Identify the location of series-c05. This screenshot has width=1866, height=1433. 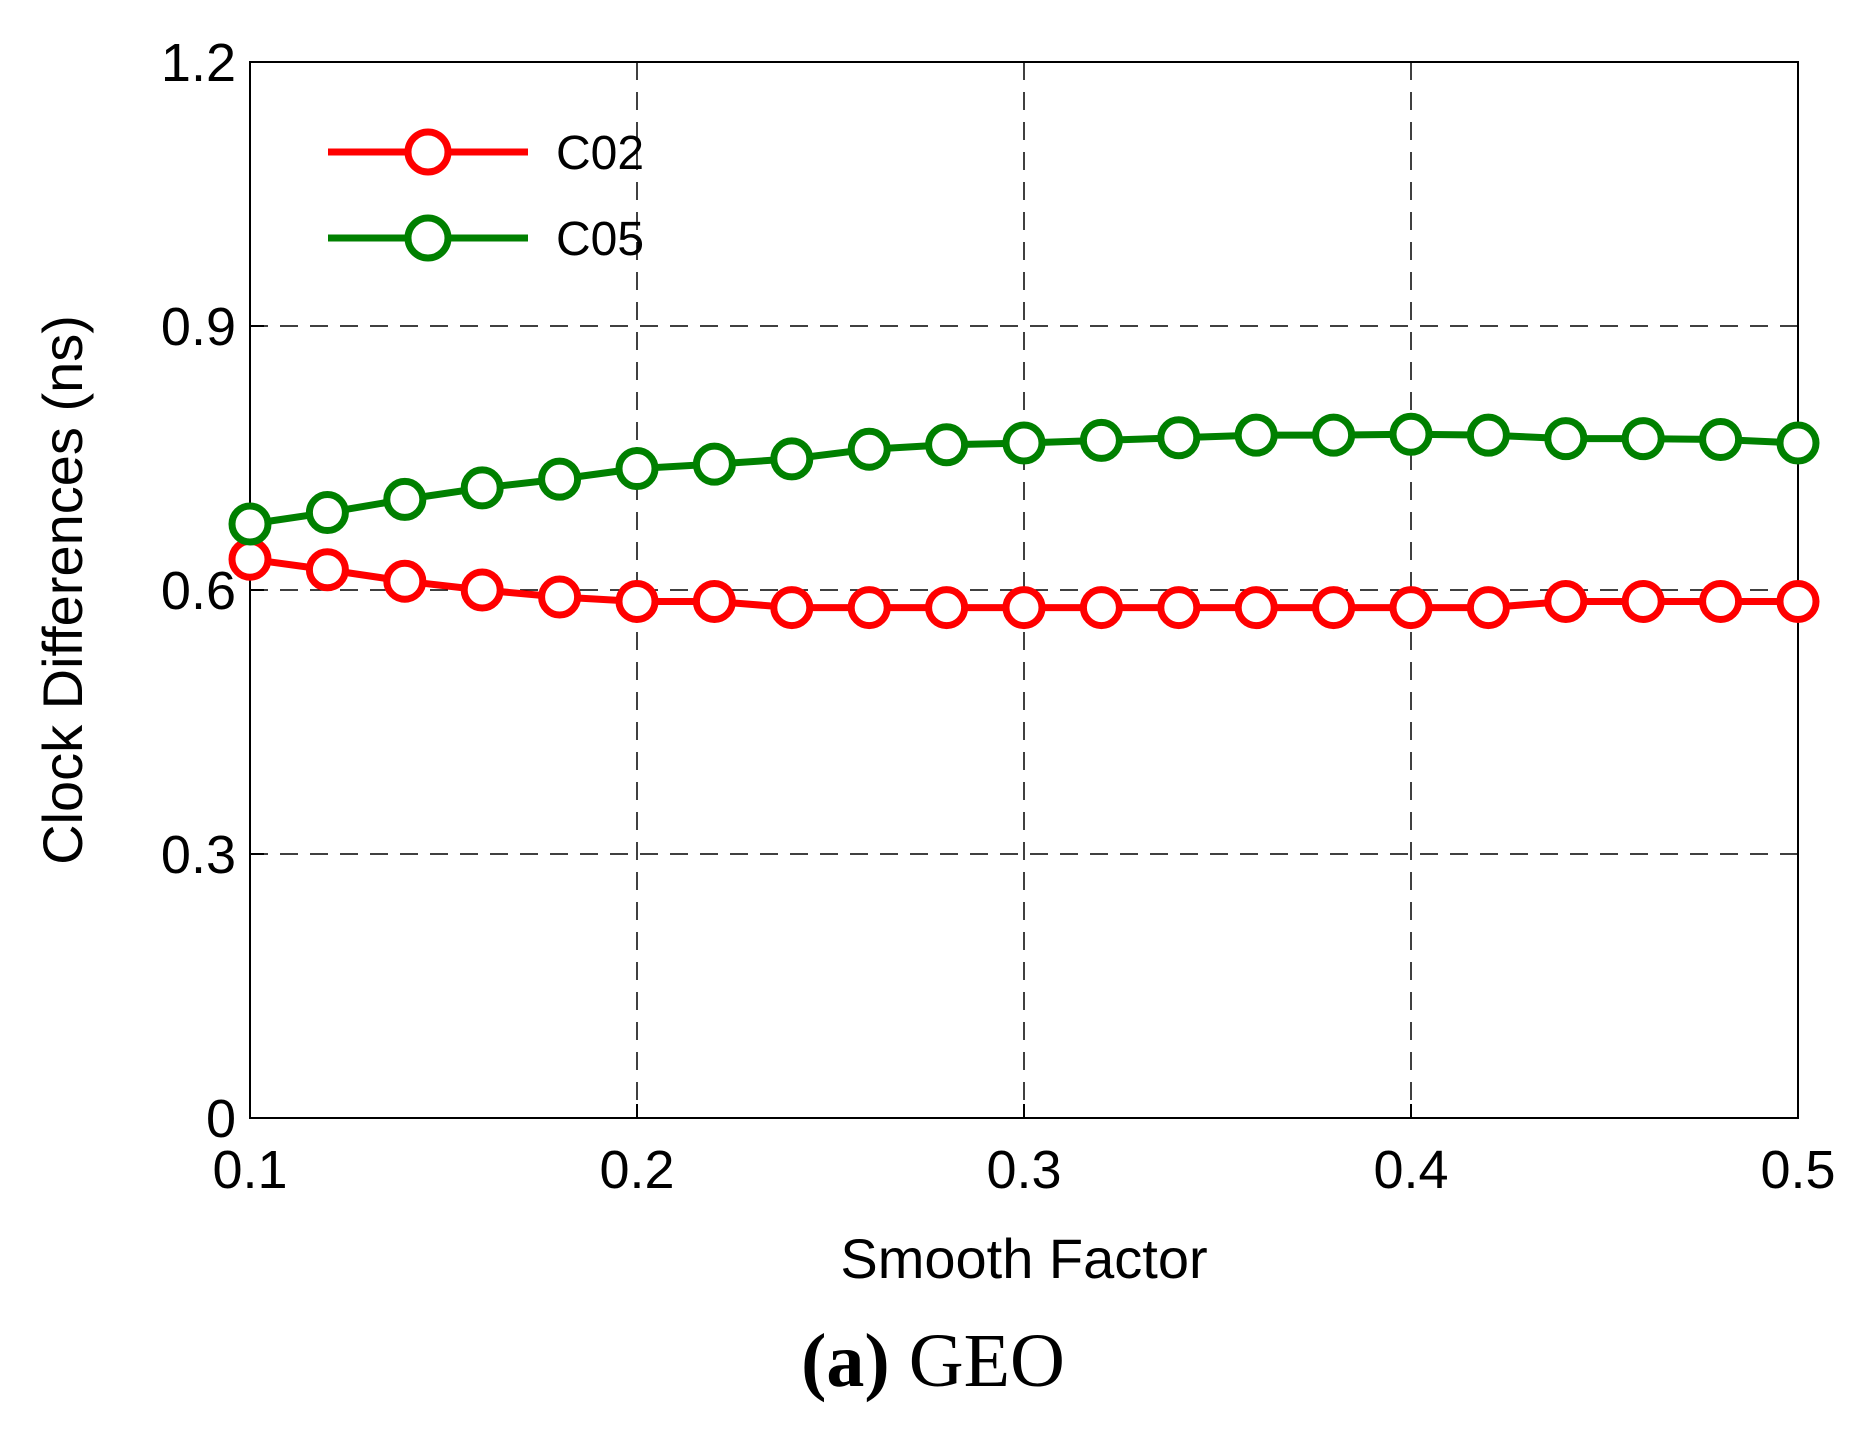
(1024, 479).